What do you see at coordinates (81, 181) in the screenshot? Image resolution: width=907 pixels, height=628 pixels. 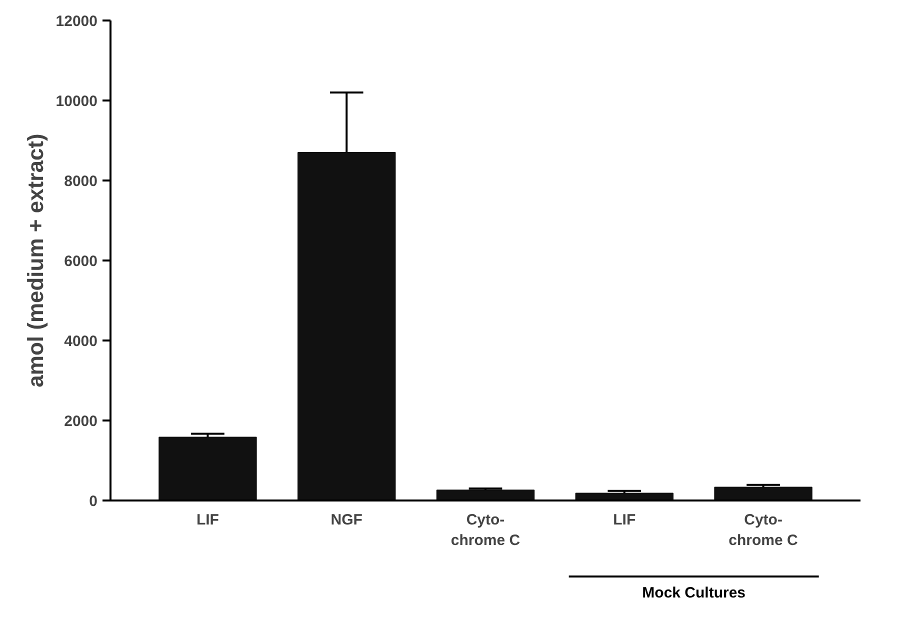 I see `y-tick-label: 8000` at bounding box center [81, 181].